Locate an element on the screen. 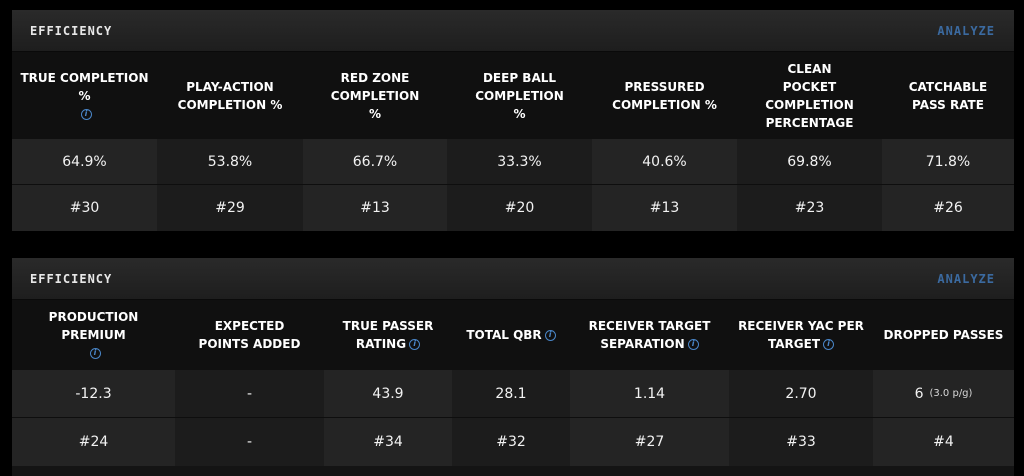 The image size is (1024, 476). stat-rank: #23 is located at coordinates (809, 208).